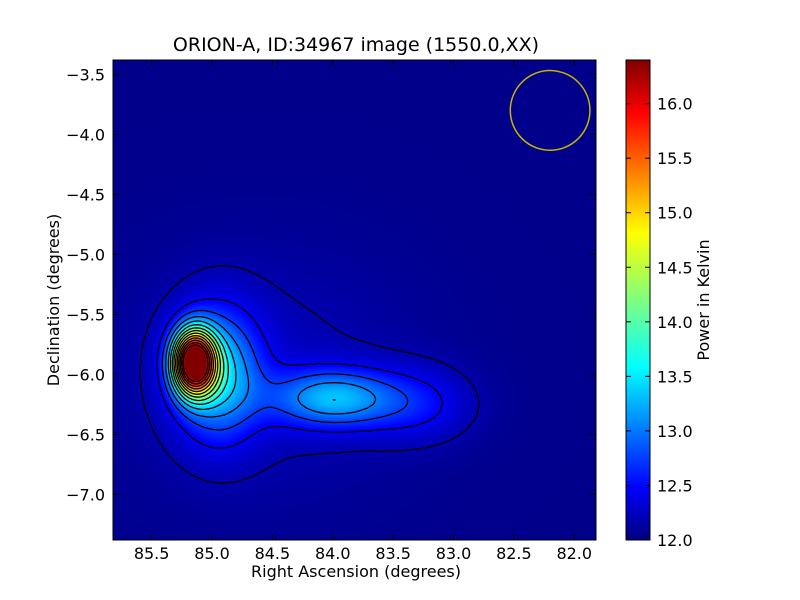 The image size is (800, 600). What do you see at coordinates (85, 374) in the screenshot?
I see `y-tick-label: −6.0` at bounding box center [85, 374].